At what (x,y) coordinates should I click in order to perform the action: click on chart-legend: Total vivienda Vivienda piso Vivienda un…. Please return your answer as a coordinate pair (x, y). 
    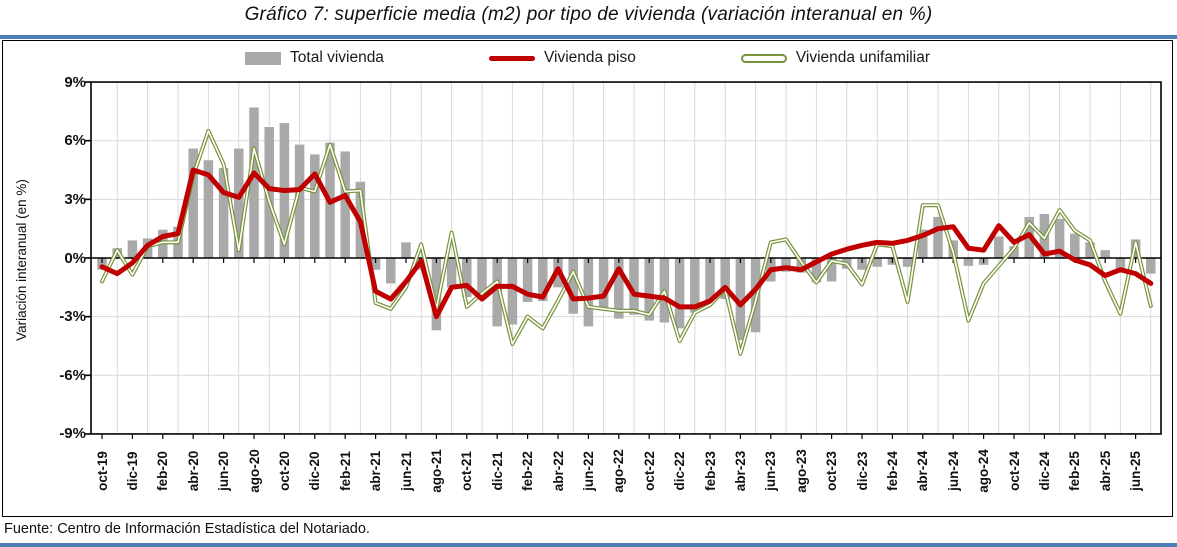
    Looking at the image, I should click on (587, 58).